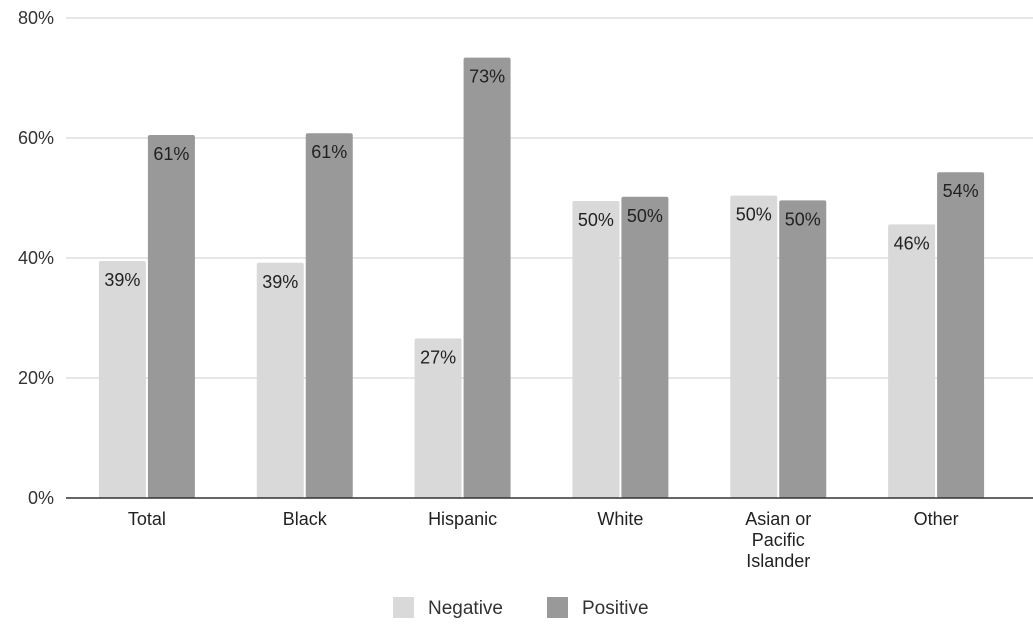 The width and height of the screenshot is (1033, 628). I want to click on data-label: 46%, so click(912, 243).